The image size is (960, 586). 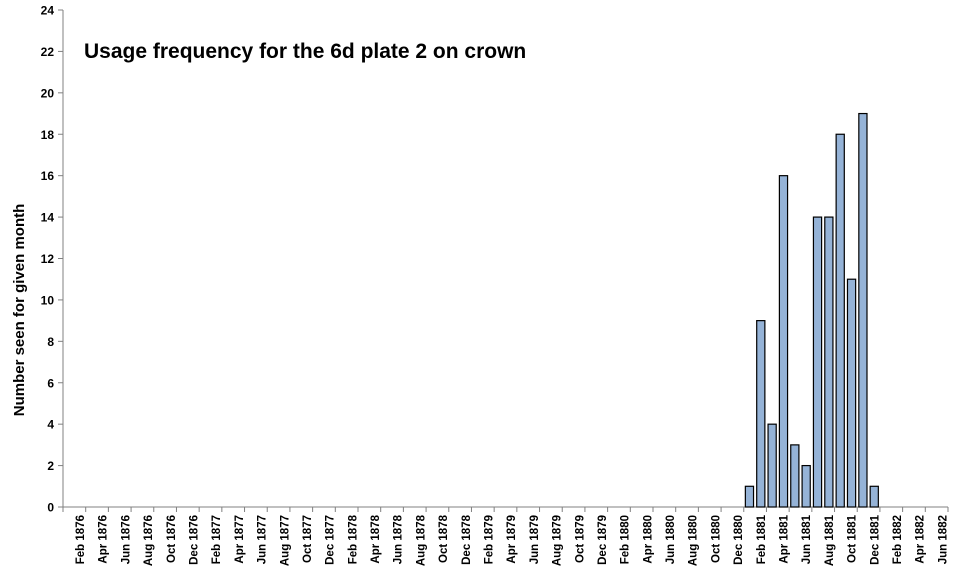 I want to click on x-tick-label: Jun 1878, so click(x=399, y=539).